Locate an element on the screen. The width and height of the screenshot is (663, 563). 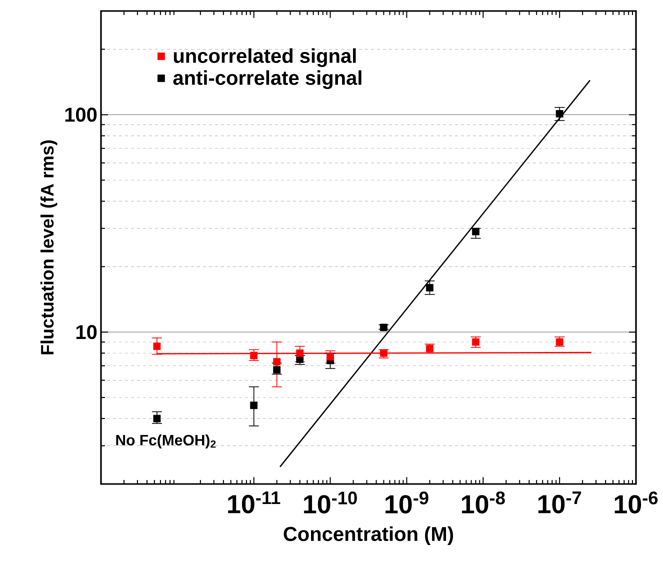
x-axis-title: Concentration (M) is located at coordinates (369, 536).